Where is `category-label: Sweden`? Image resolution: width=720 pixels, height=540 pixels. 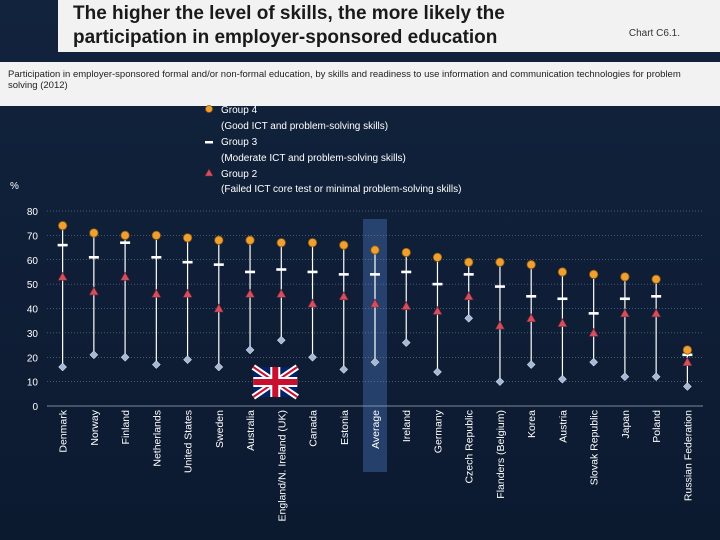 category-label: Sweden is located at coordinates (220, 429).